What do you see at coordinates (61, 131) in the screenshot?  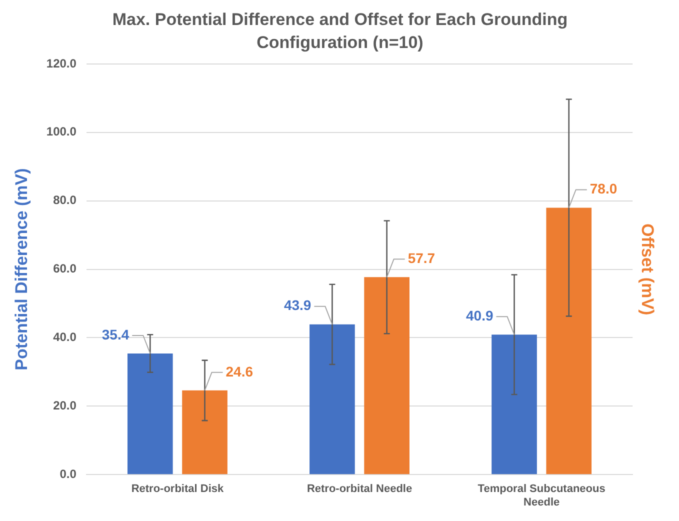 I see `y-tick-label: 100.0` at bounding box center [61, 131].